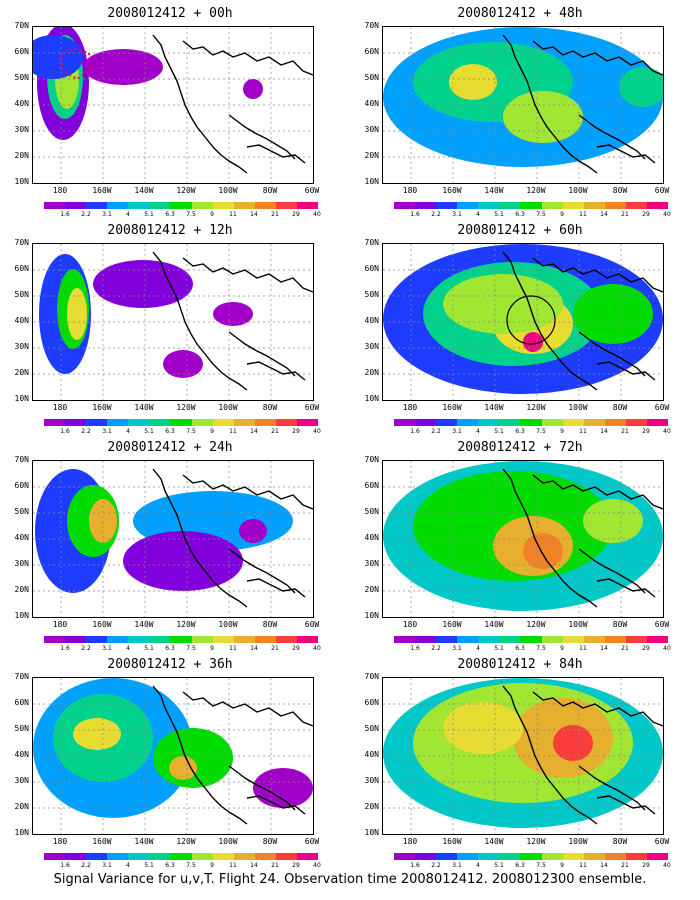 The image size is (700, 900). Describe the element at coordinates (531, 320) in the screenshot. I see `highlight-circle` at that location.